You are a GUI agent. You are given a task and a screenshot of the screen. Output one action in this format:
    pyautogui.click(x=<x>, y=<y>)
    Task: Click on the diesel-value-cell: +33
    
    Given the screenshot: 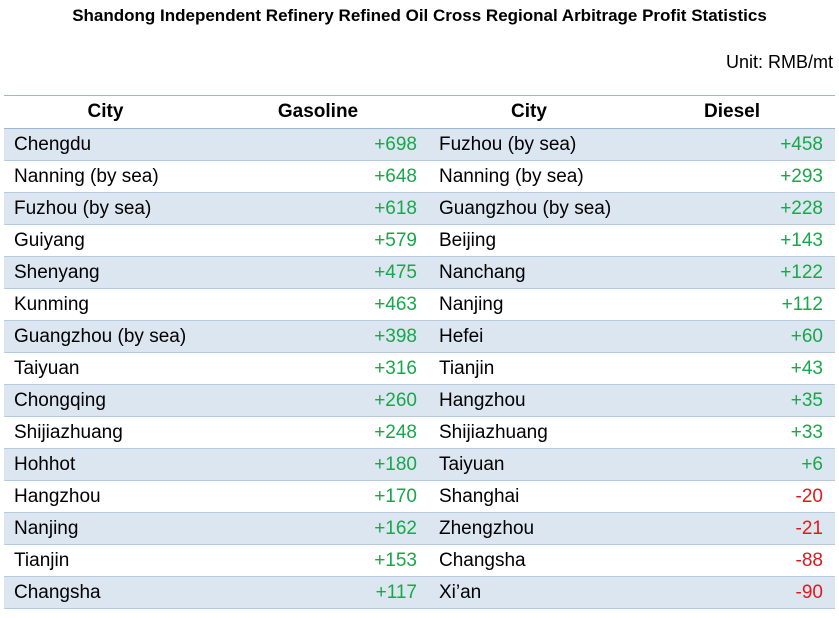 What is the action you would take?
    pyautogui.click(x=732, y=432)
    